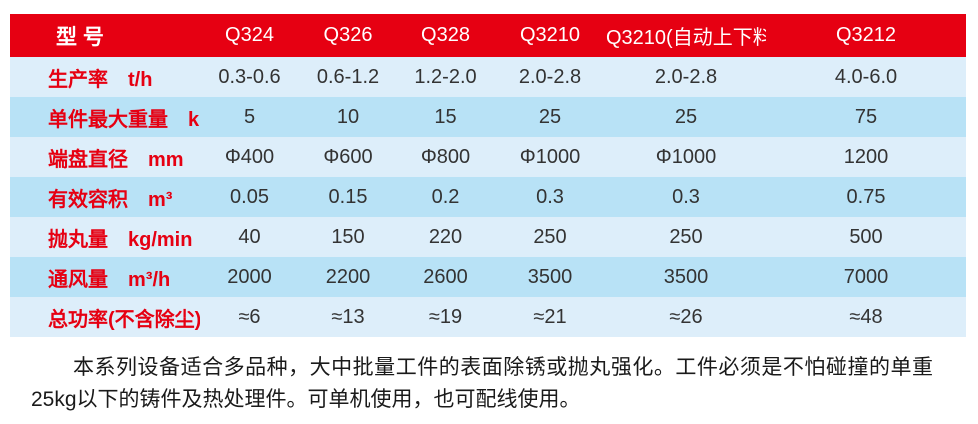 The image size is (978, 424). Describe the element at coordinates (445, 316) in the screenshot. I see `cell: ≈19` at that location.